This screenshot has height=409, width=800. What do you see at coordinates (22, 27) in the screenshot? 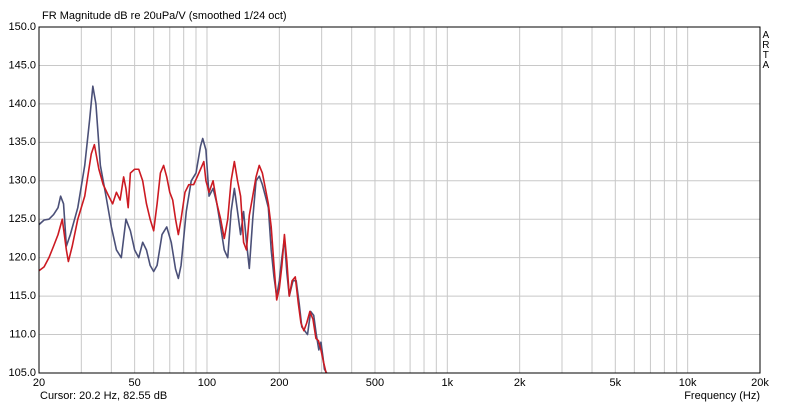
I see `y-tick-label: 150.0` at bounding box center [22, 27].